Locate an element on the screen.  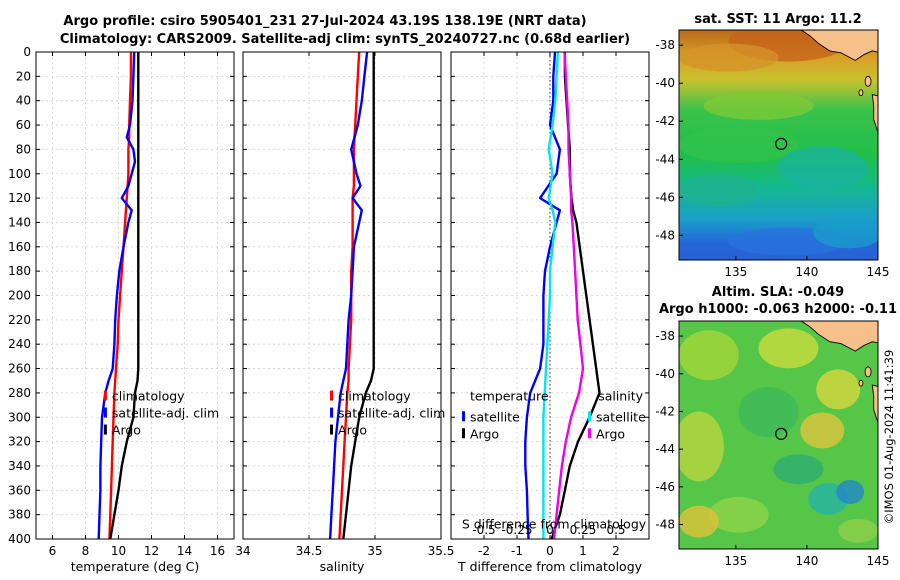
x-tick-label: 10 is located at coordinates (118, 551).